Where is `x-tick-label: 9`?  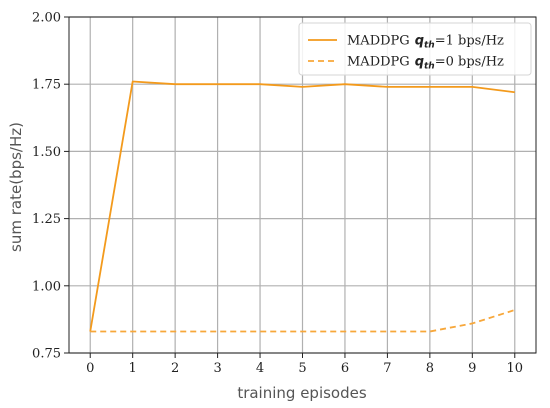 x-tick-label: 9 is located at coordinates (472, 368).